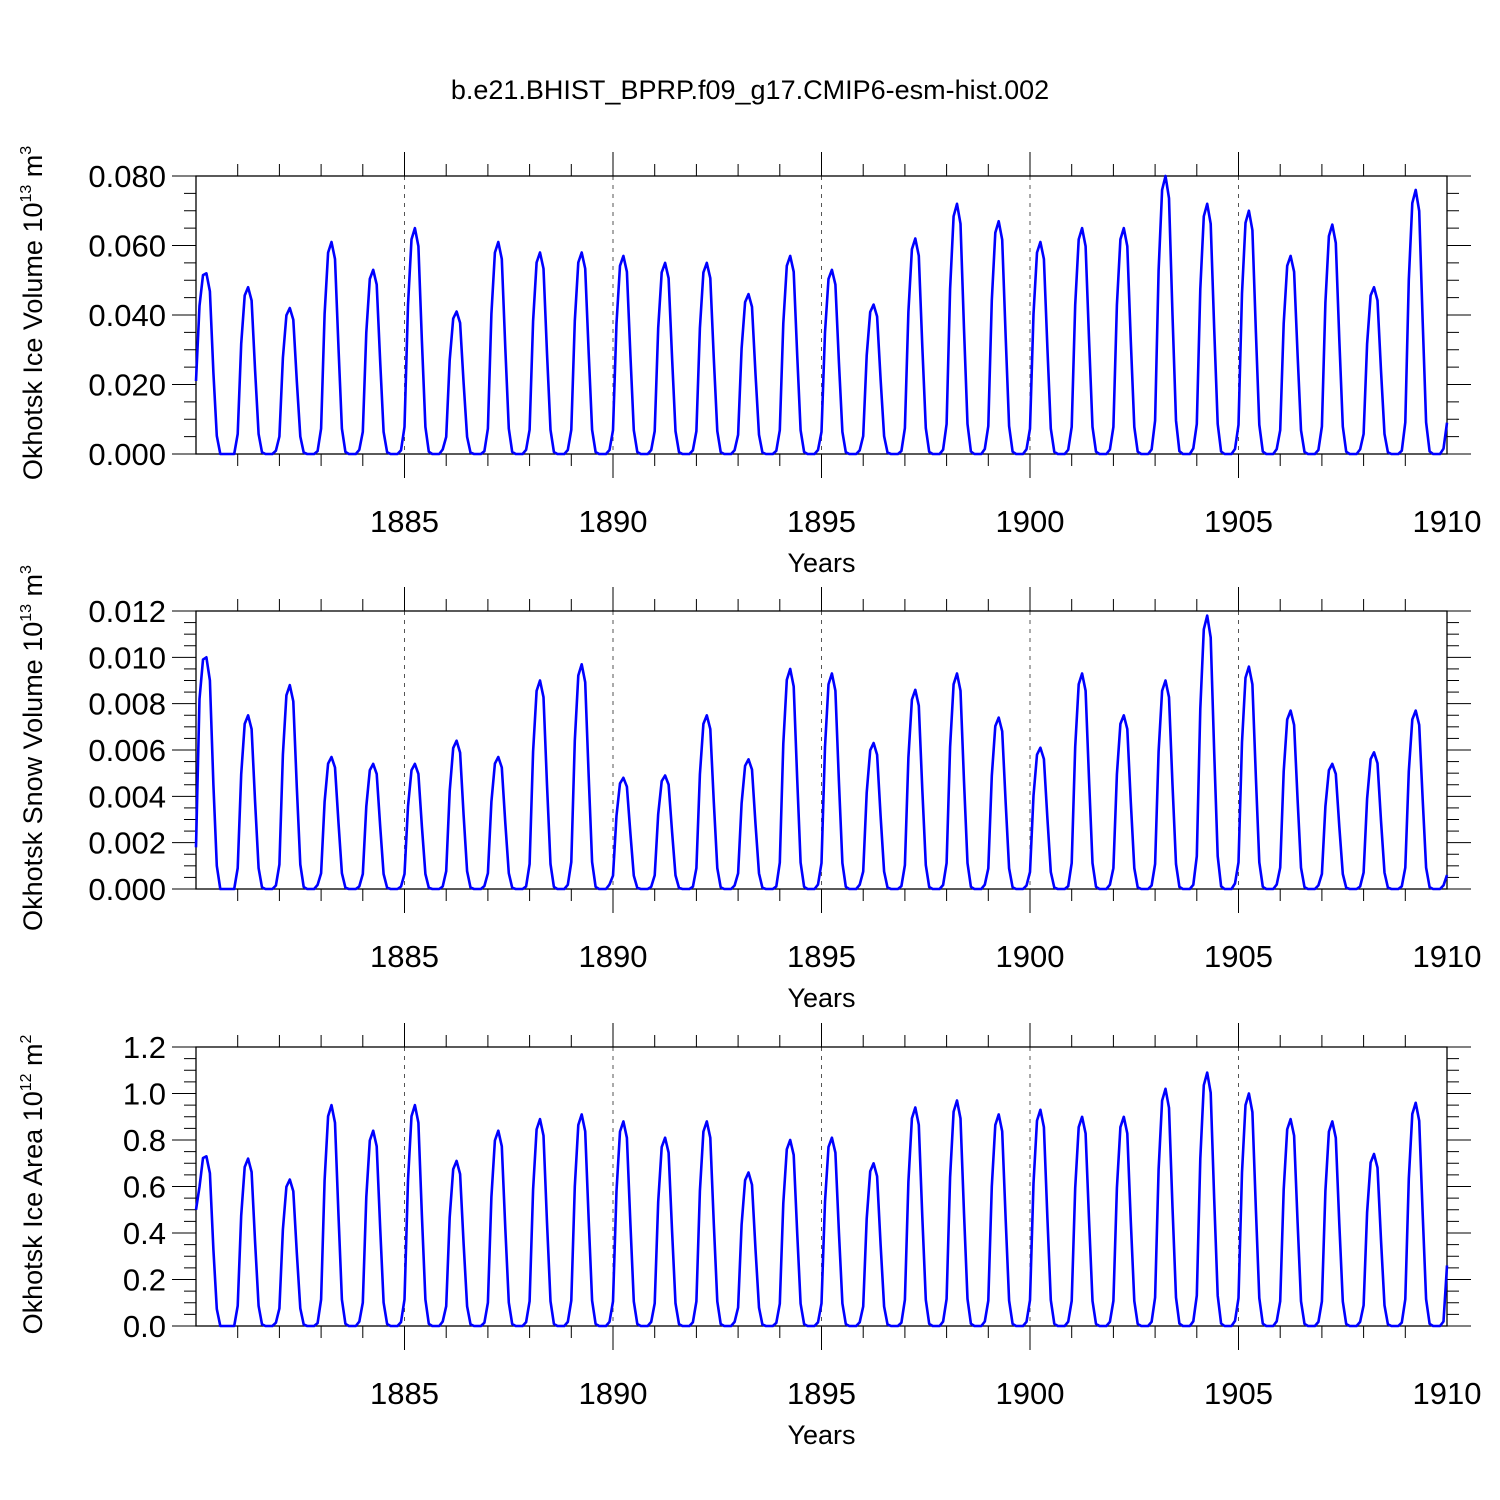 The width and height of the screenshot is (1500, 1500). Describe the element at coordinates (127, 176) in the screenshot. I see `y-tick-label: 0.080` at that location.